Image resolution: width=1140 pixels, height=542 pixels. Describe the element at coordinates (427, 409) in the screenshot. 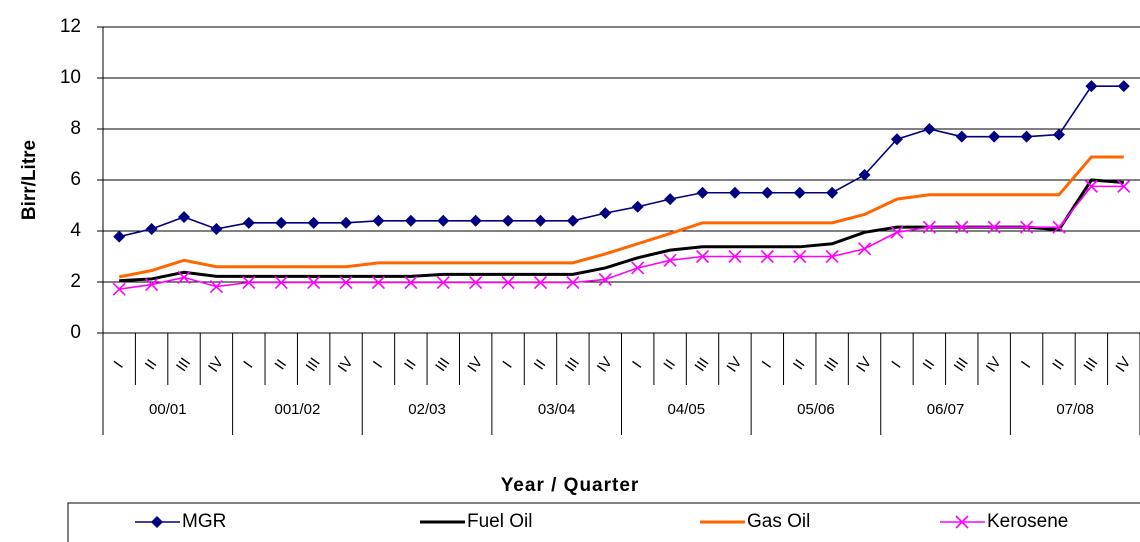

I see `x-group-label: 02/03` at that location.